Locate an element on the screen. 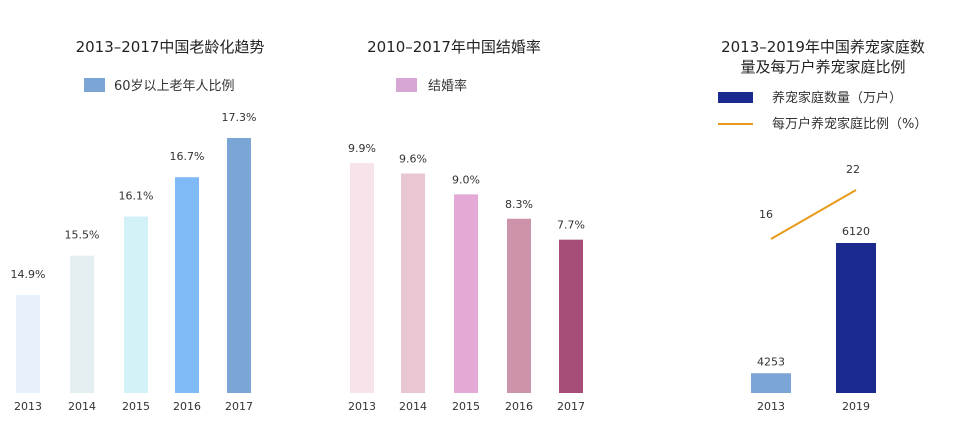  chart3-legend-line-label: 每万户养宠家庭比例（%） is located at coordinates (849, 124).